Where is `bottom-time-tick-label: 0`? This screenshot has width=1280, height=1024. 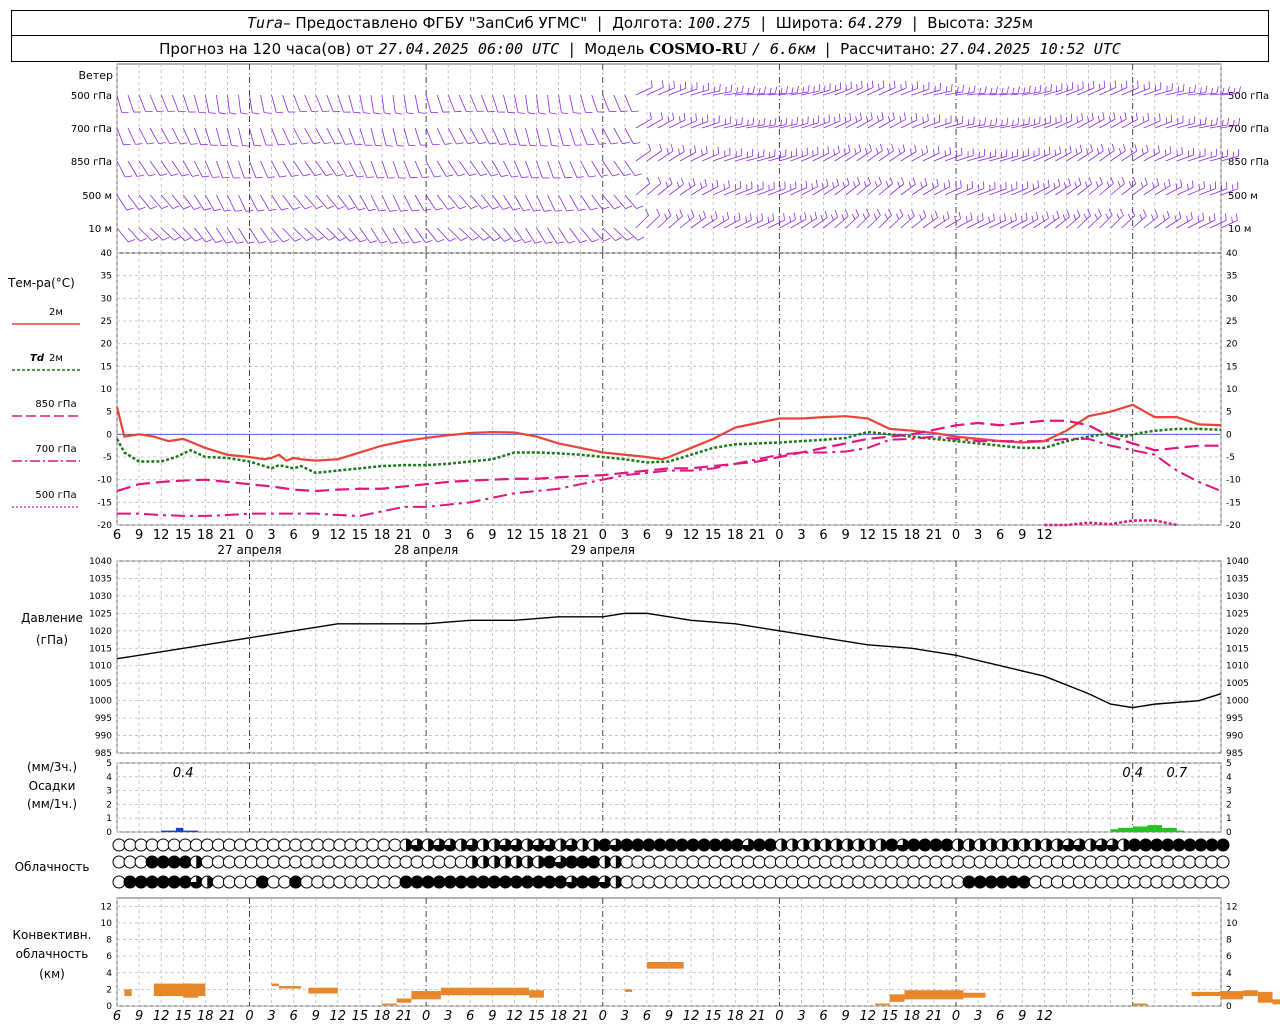
bottom-time-tick-label: 0 is located at coordinates (779, 1016).